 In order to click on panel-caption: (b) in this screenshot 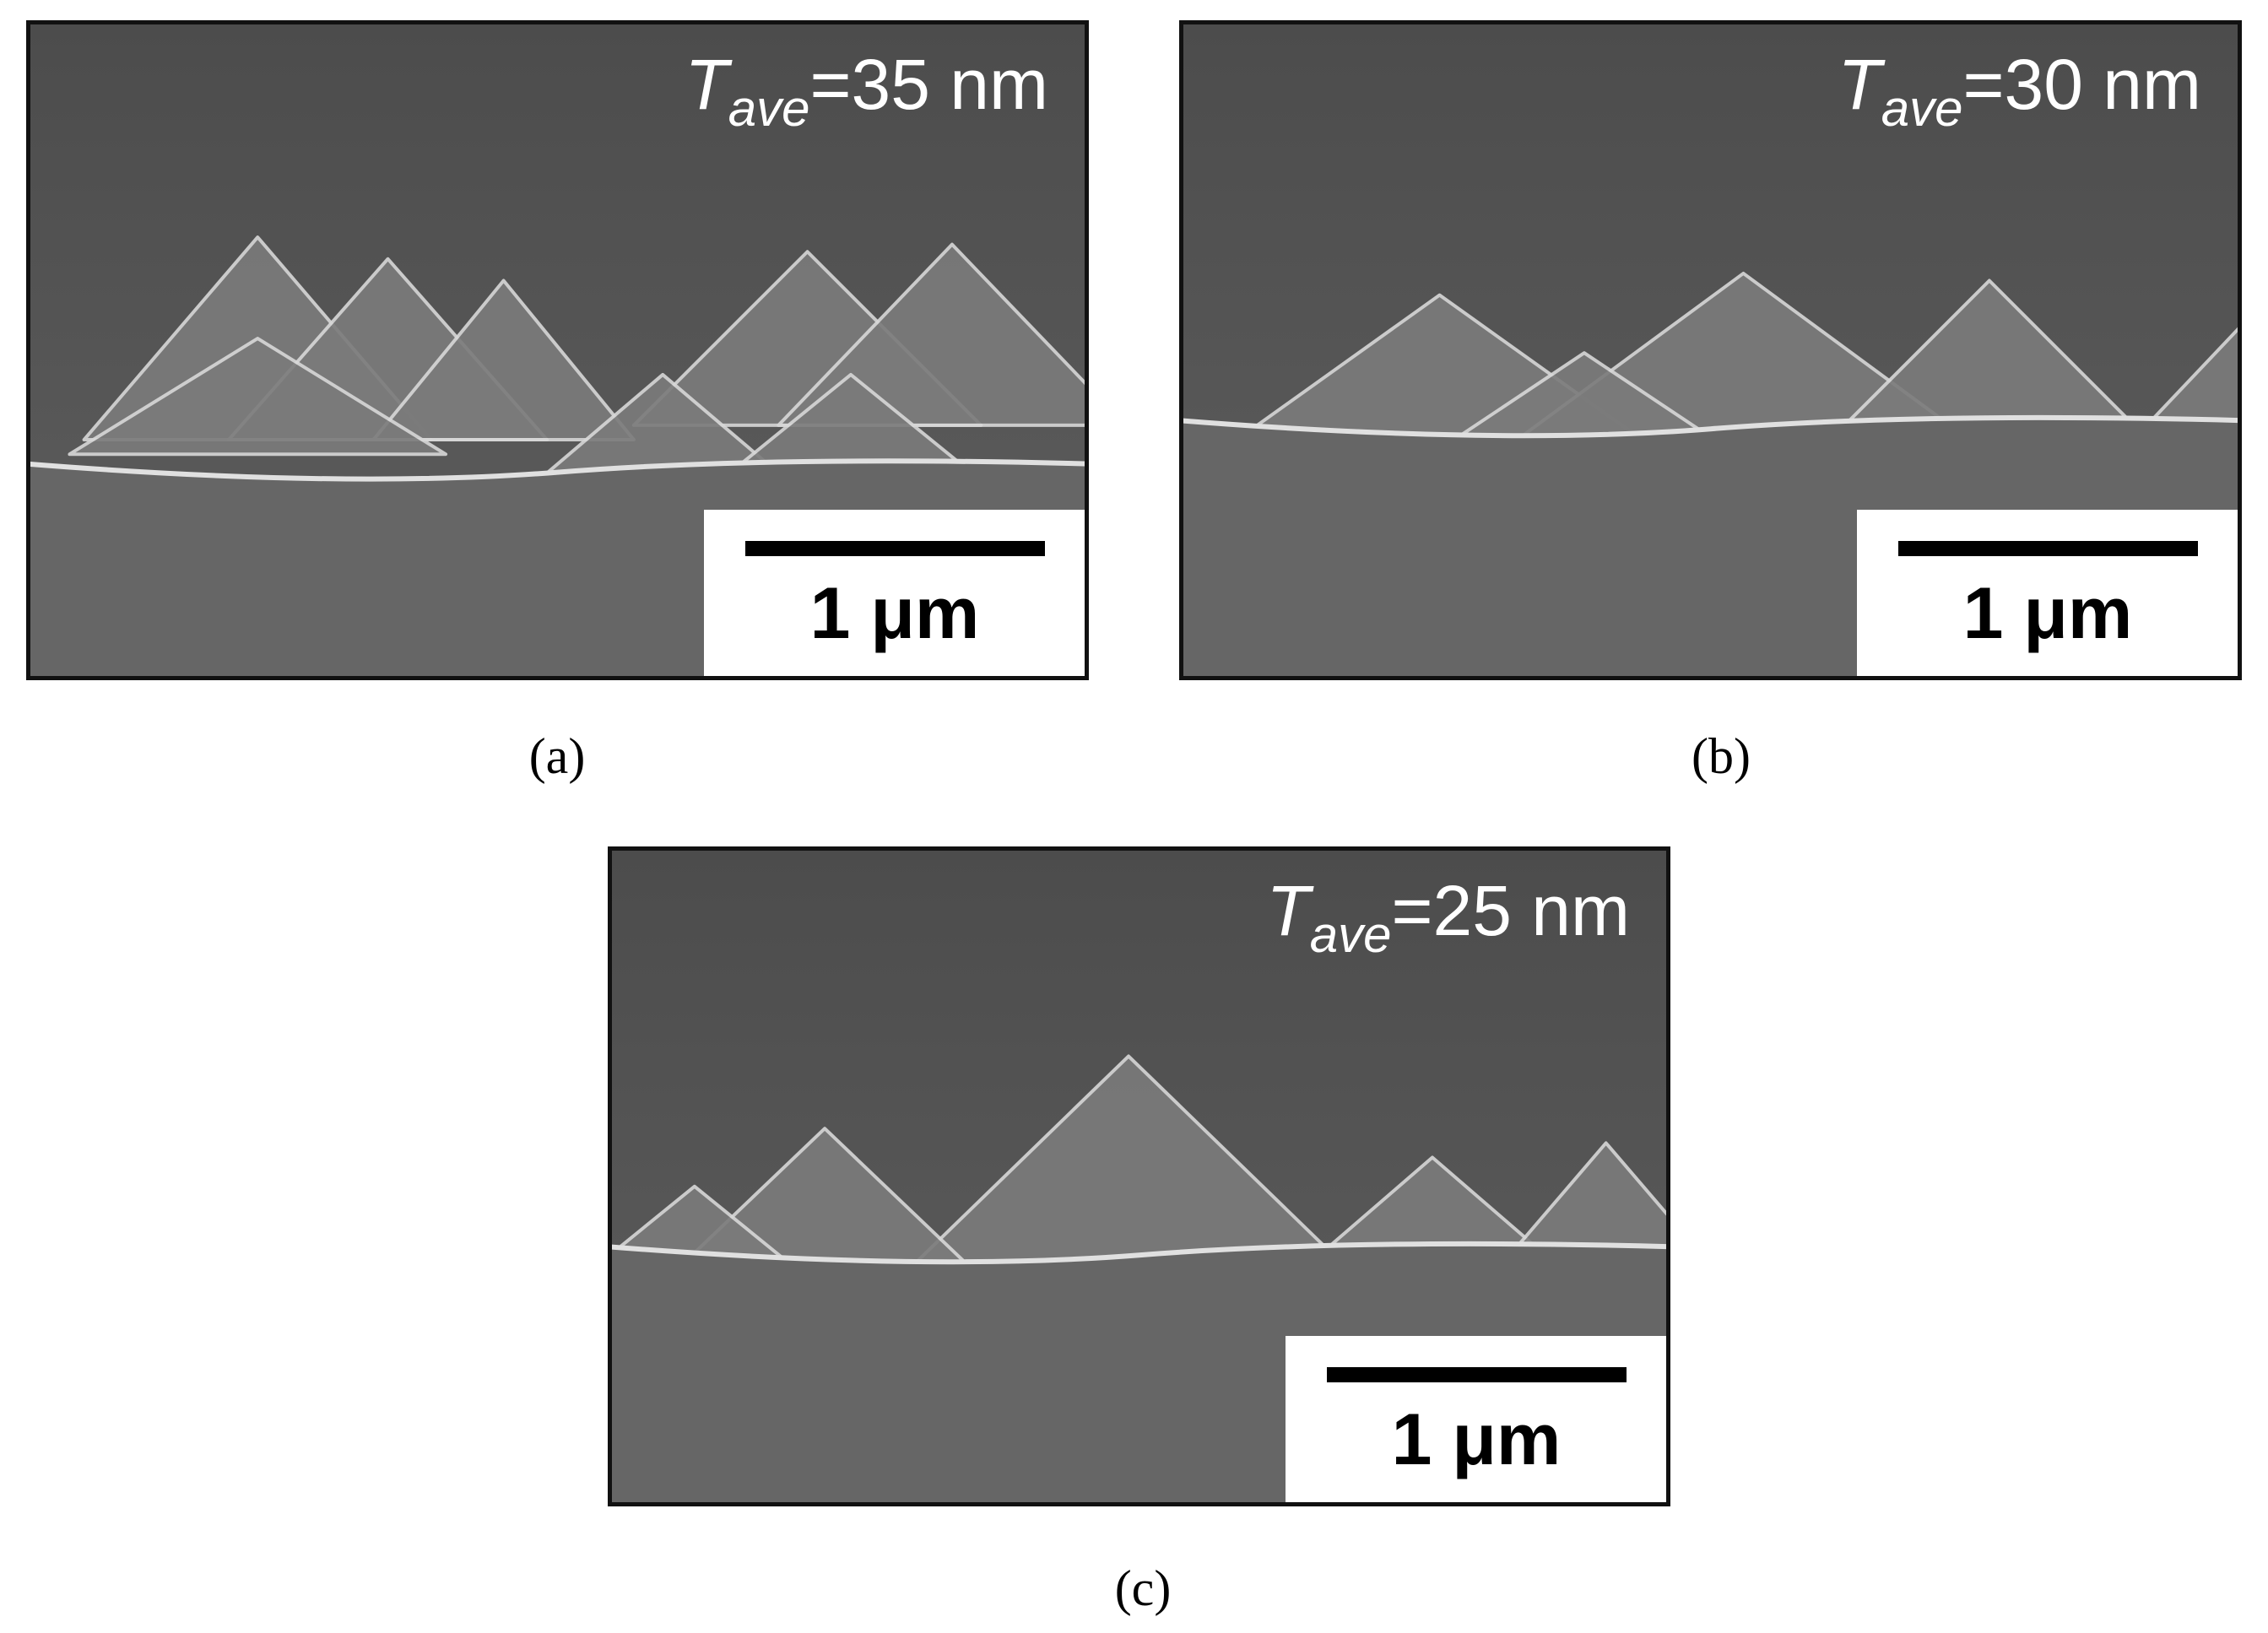, I will do `click(1722, 756)`.